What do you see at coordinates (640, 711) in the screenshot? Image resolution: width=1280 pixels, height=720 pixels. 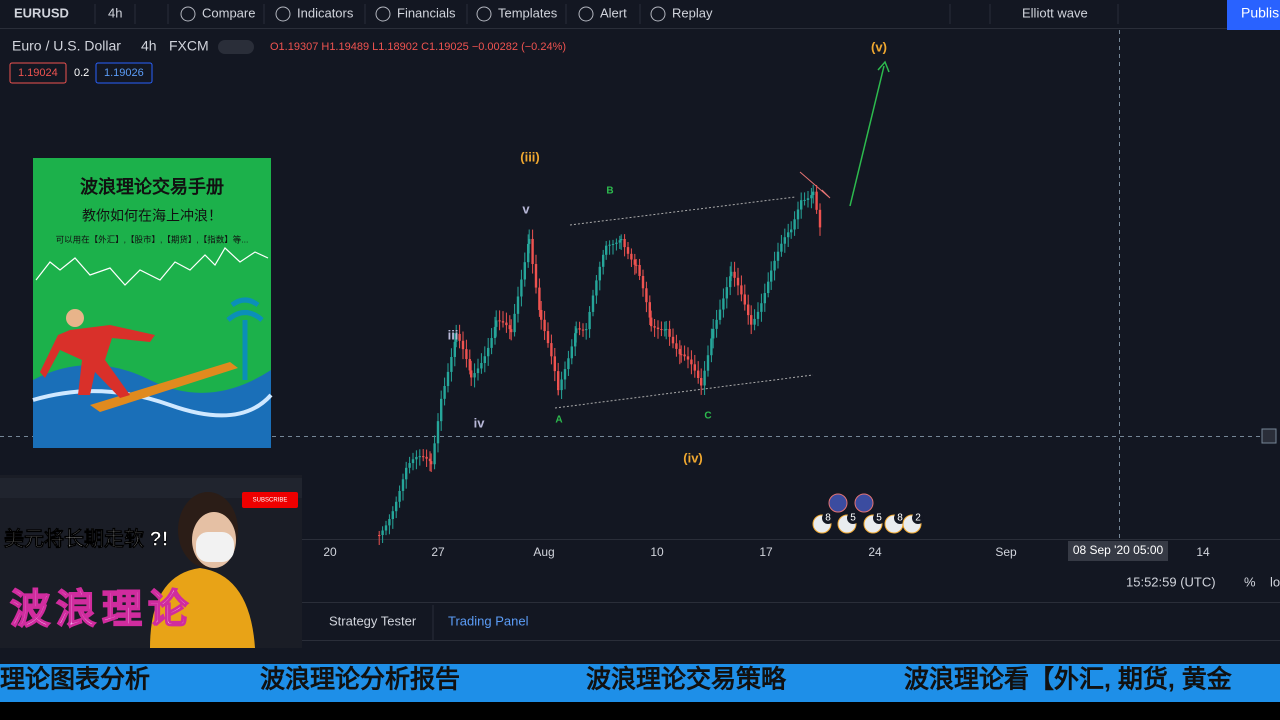 I see `ticker-footer` at bounding box center [640, 711].